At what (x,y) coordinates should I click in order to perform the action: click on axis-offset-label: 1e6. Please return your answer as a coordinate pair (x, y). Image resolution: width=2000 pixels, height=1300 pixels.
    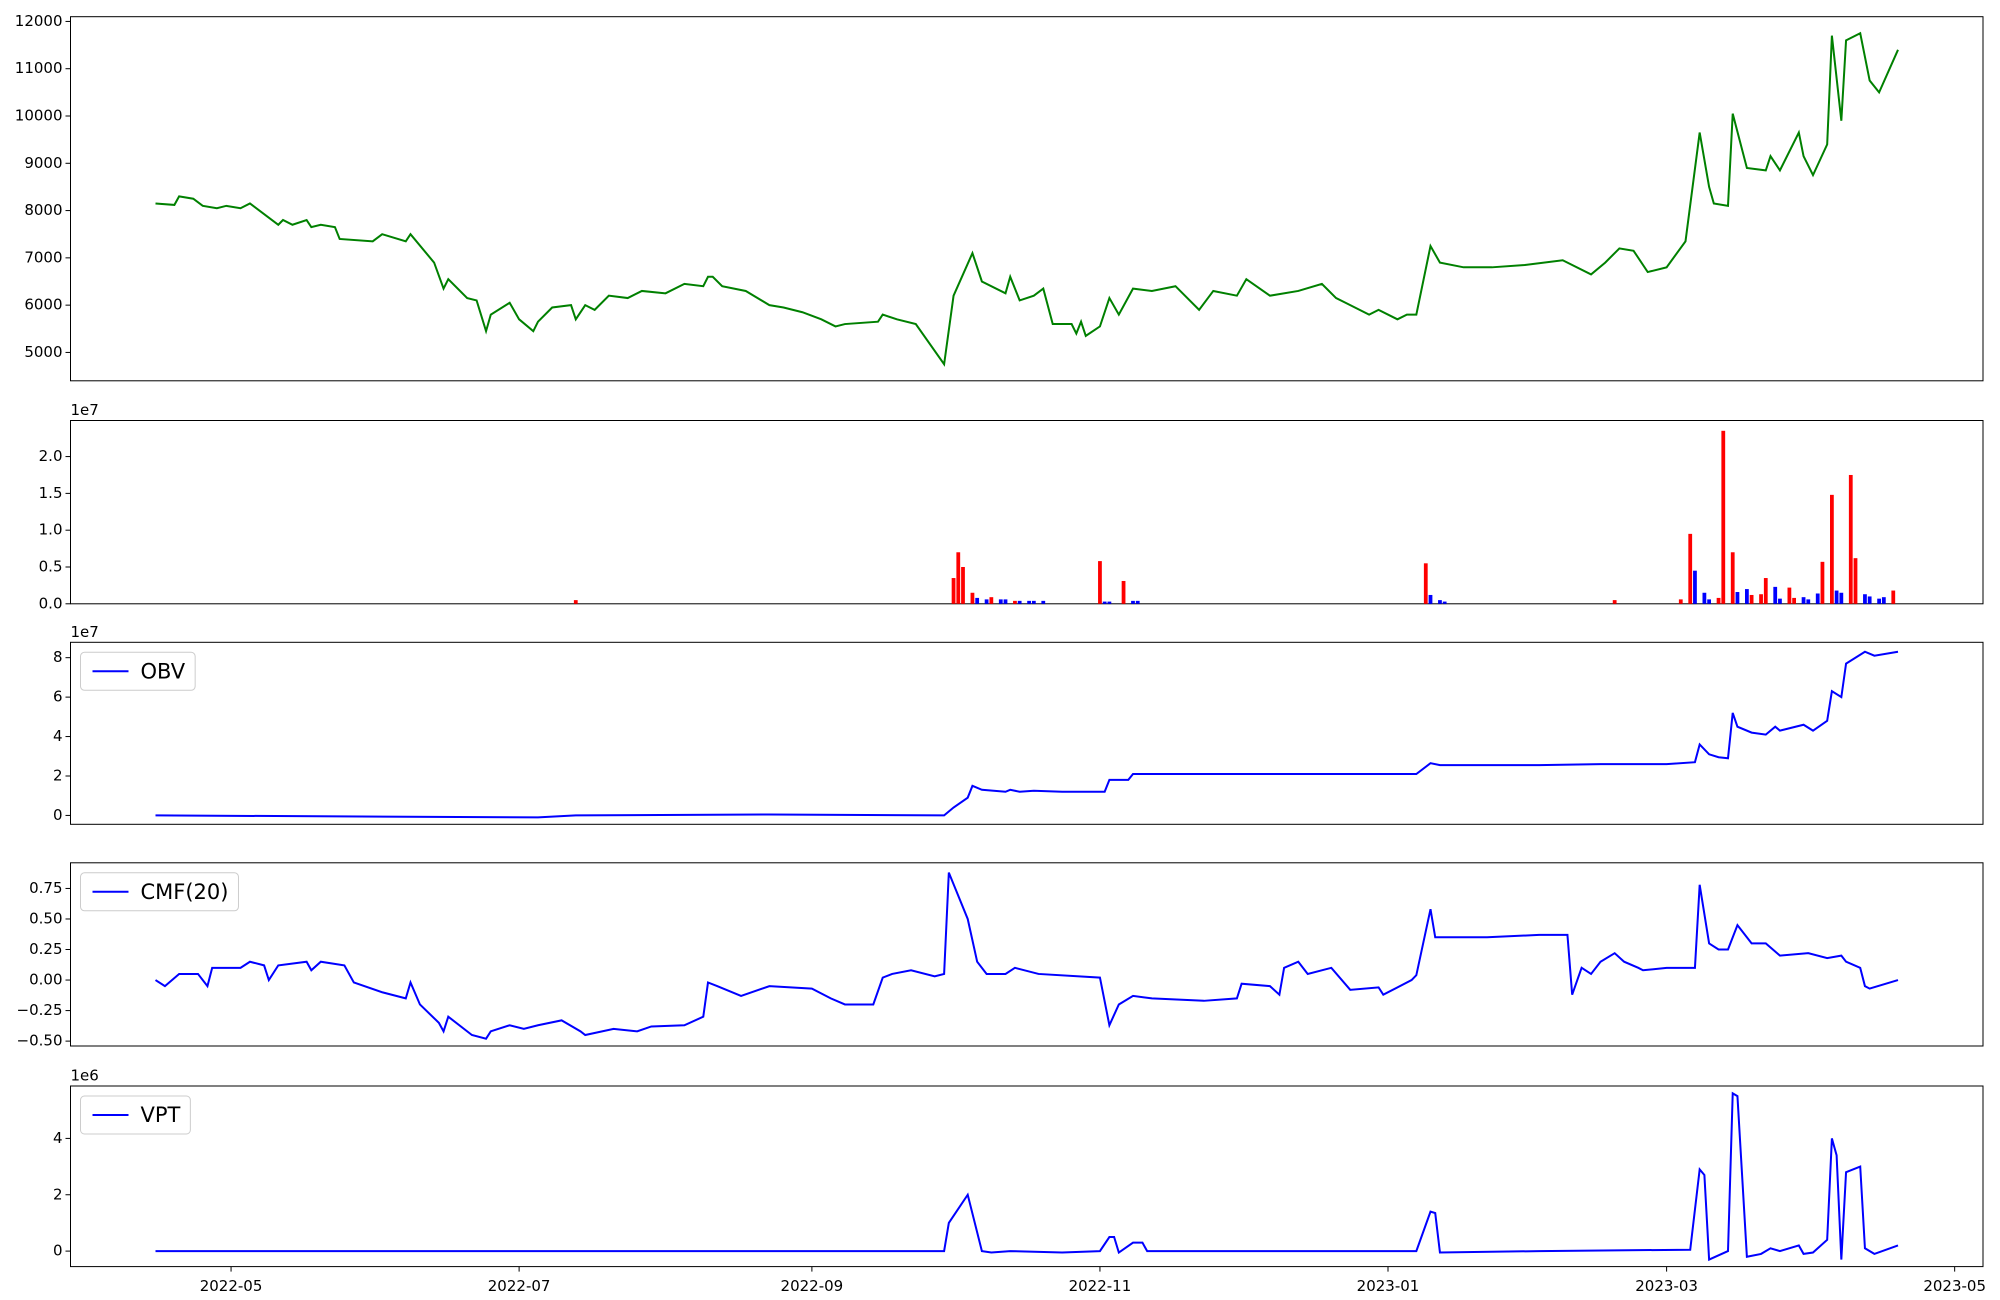
    Looking at the image, I should click on (85, 1076).